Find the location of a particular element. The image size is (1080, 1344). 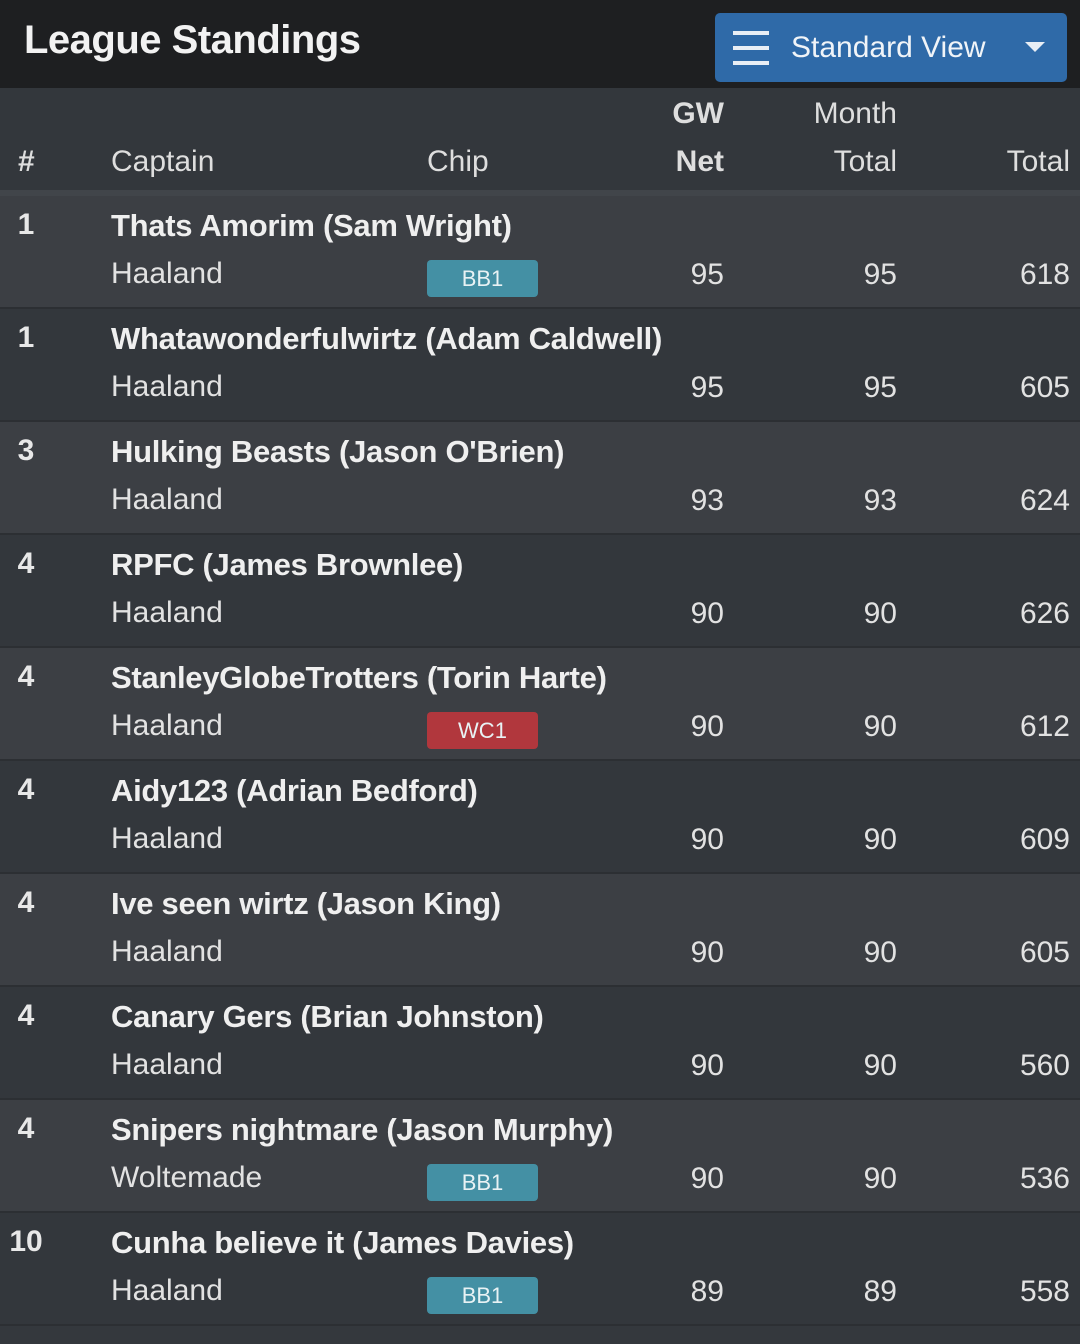

column-rank: # is located at coordinates (26, 161).